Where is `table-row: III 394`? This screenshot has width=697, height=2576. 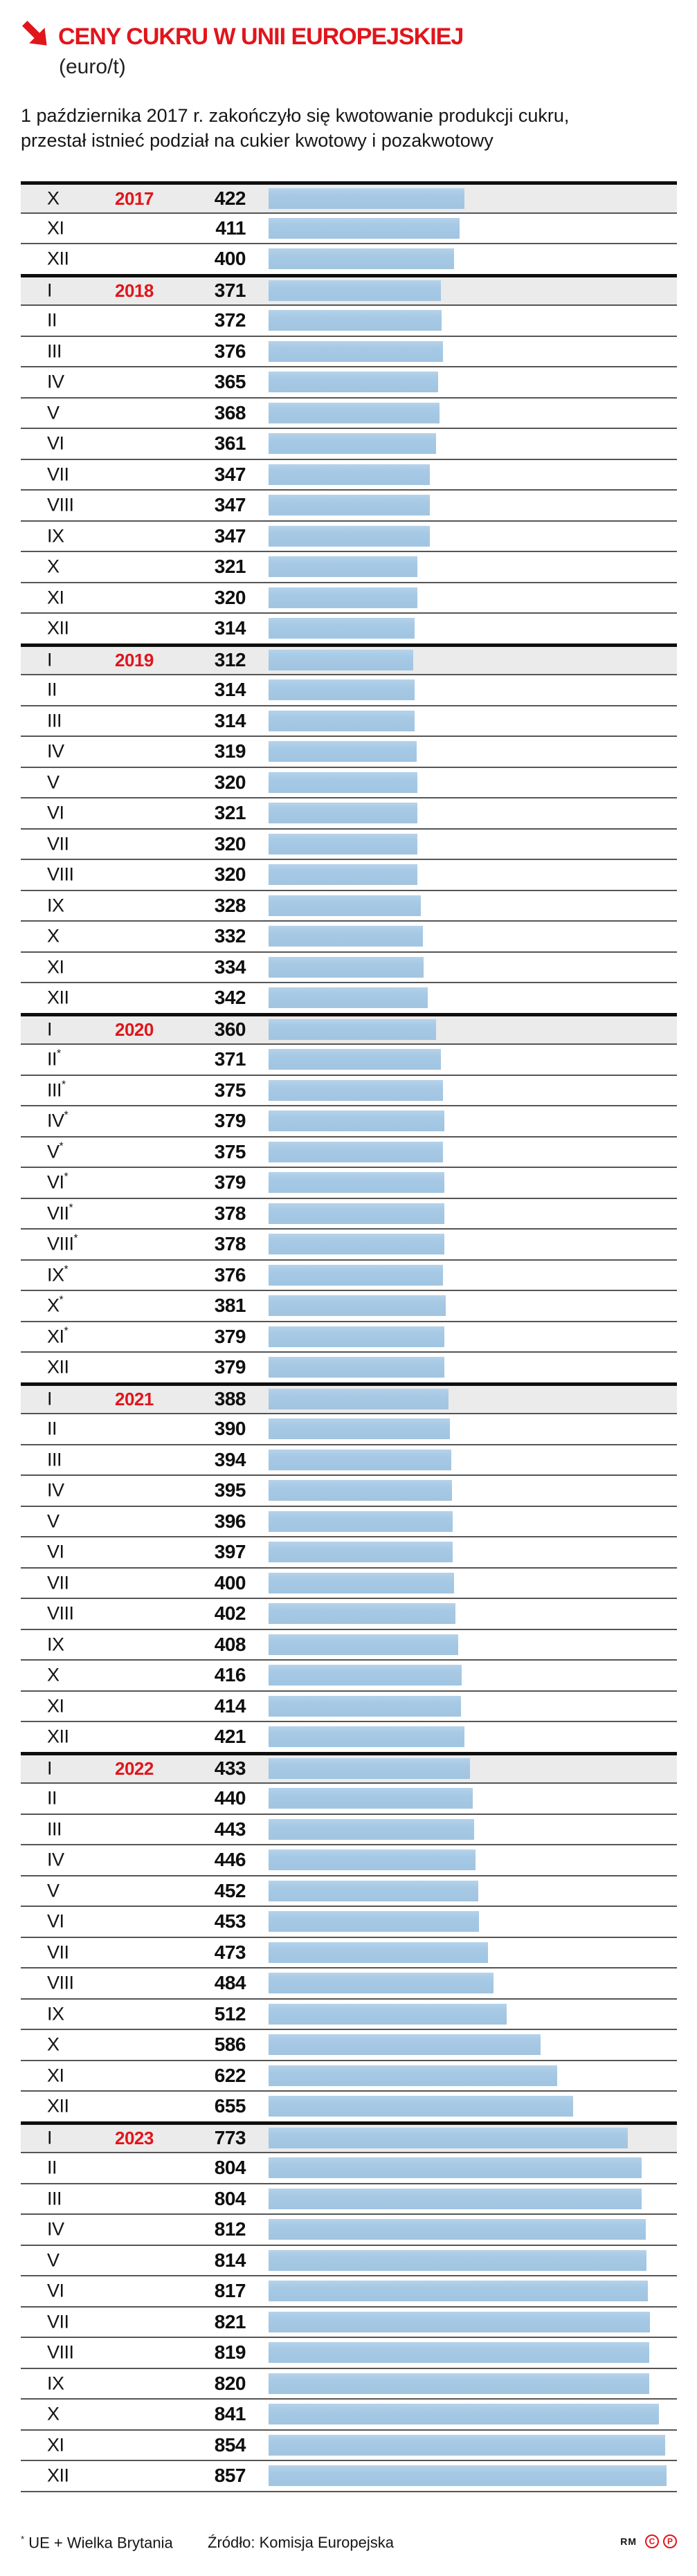
table-row: III 394 is located at coordinates (349, 1459).